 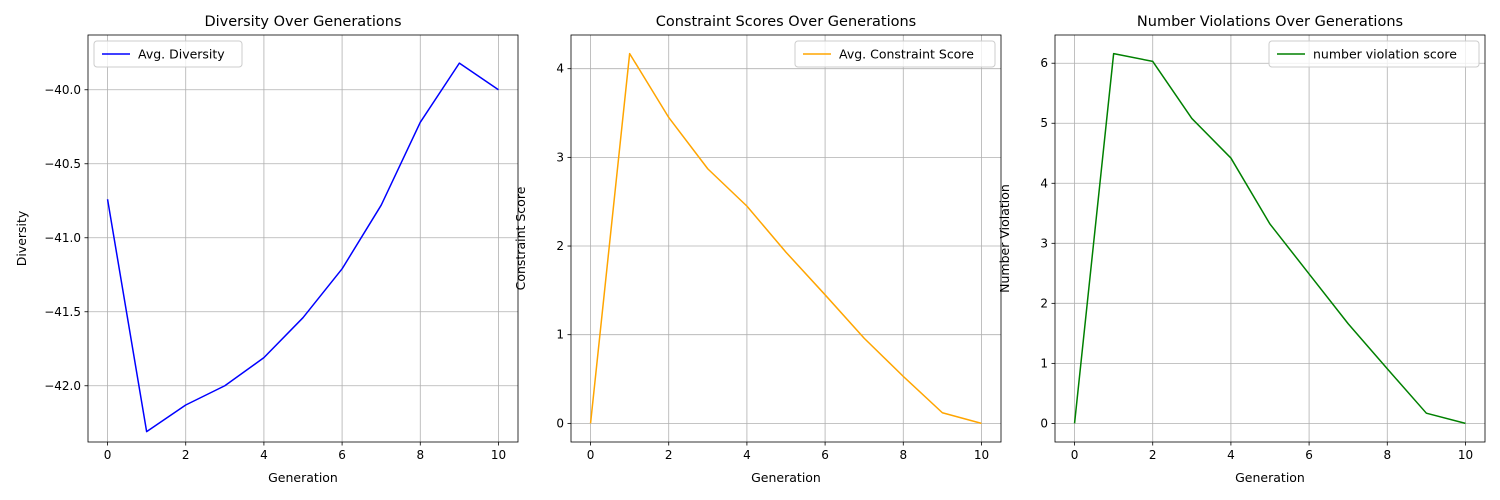 I want to click on y-tick-label: −42.0, so click(x=62, y=386).